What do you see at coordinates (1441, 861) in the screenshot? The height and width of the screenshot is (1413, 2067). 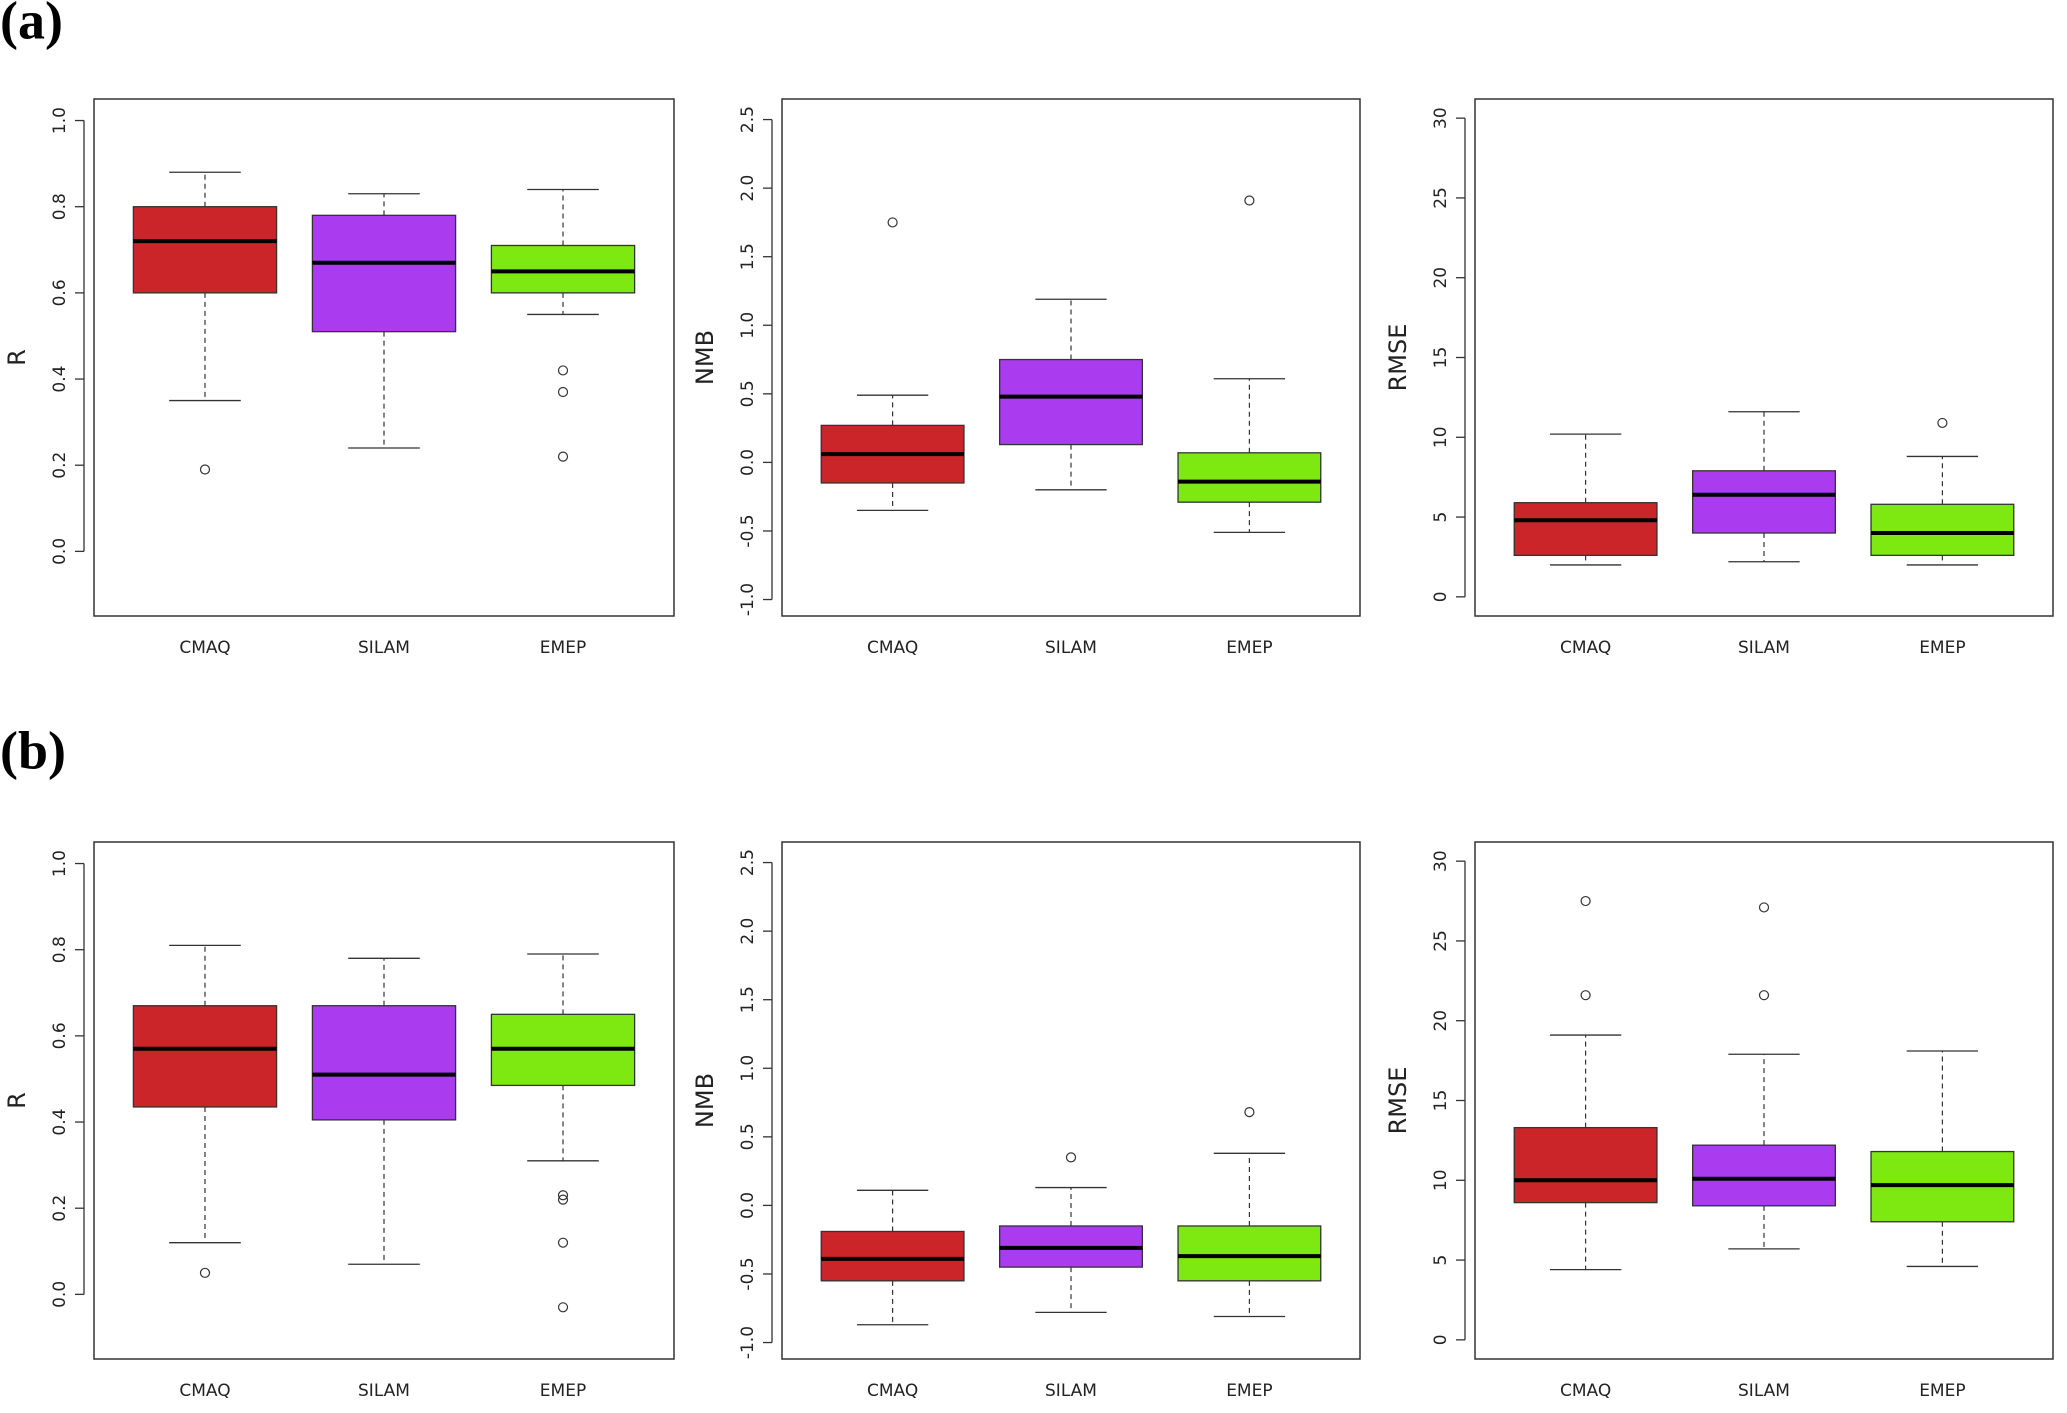 I see `y-tick-label: 30` at bounding box center [1441, 861].